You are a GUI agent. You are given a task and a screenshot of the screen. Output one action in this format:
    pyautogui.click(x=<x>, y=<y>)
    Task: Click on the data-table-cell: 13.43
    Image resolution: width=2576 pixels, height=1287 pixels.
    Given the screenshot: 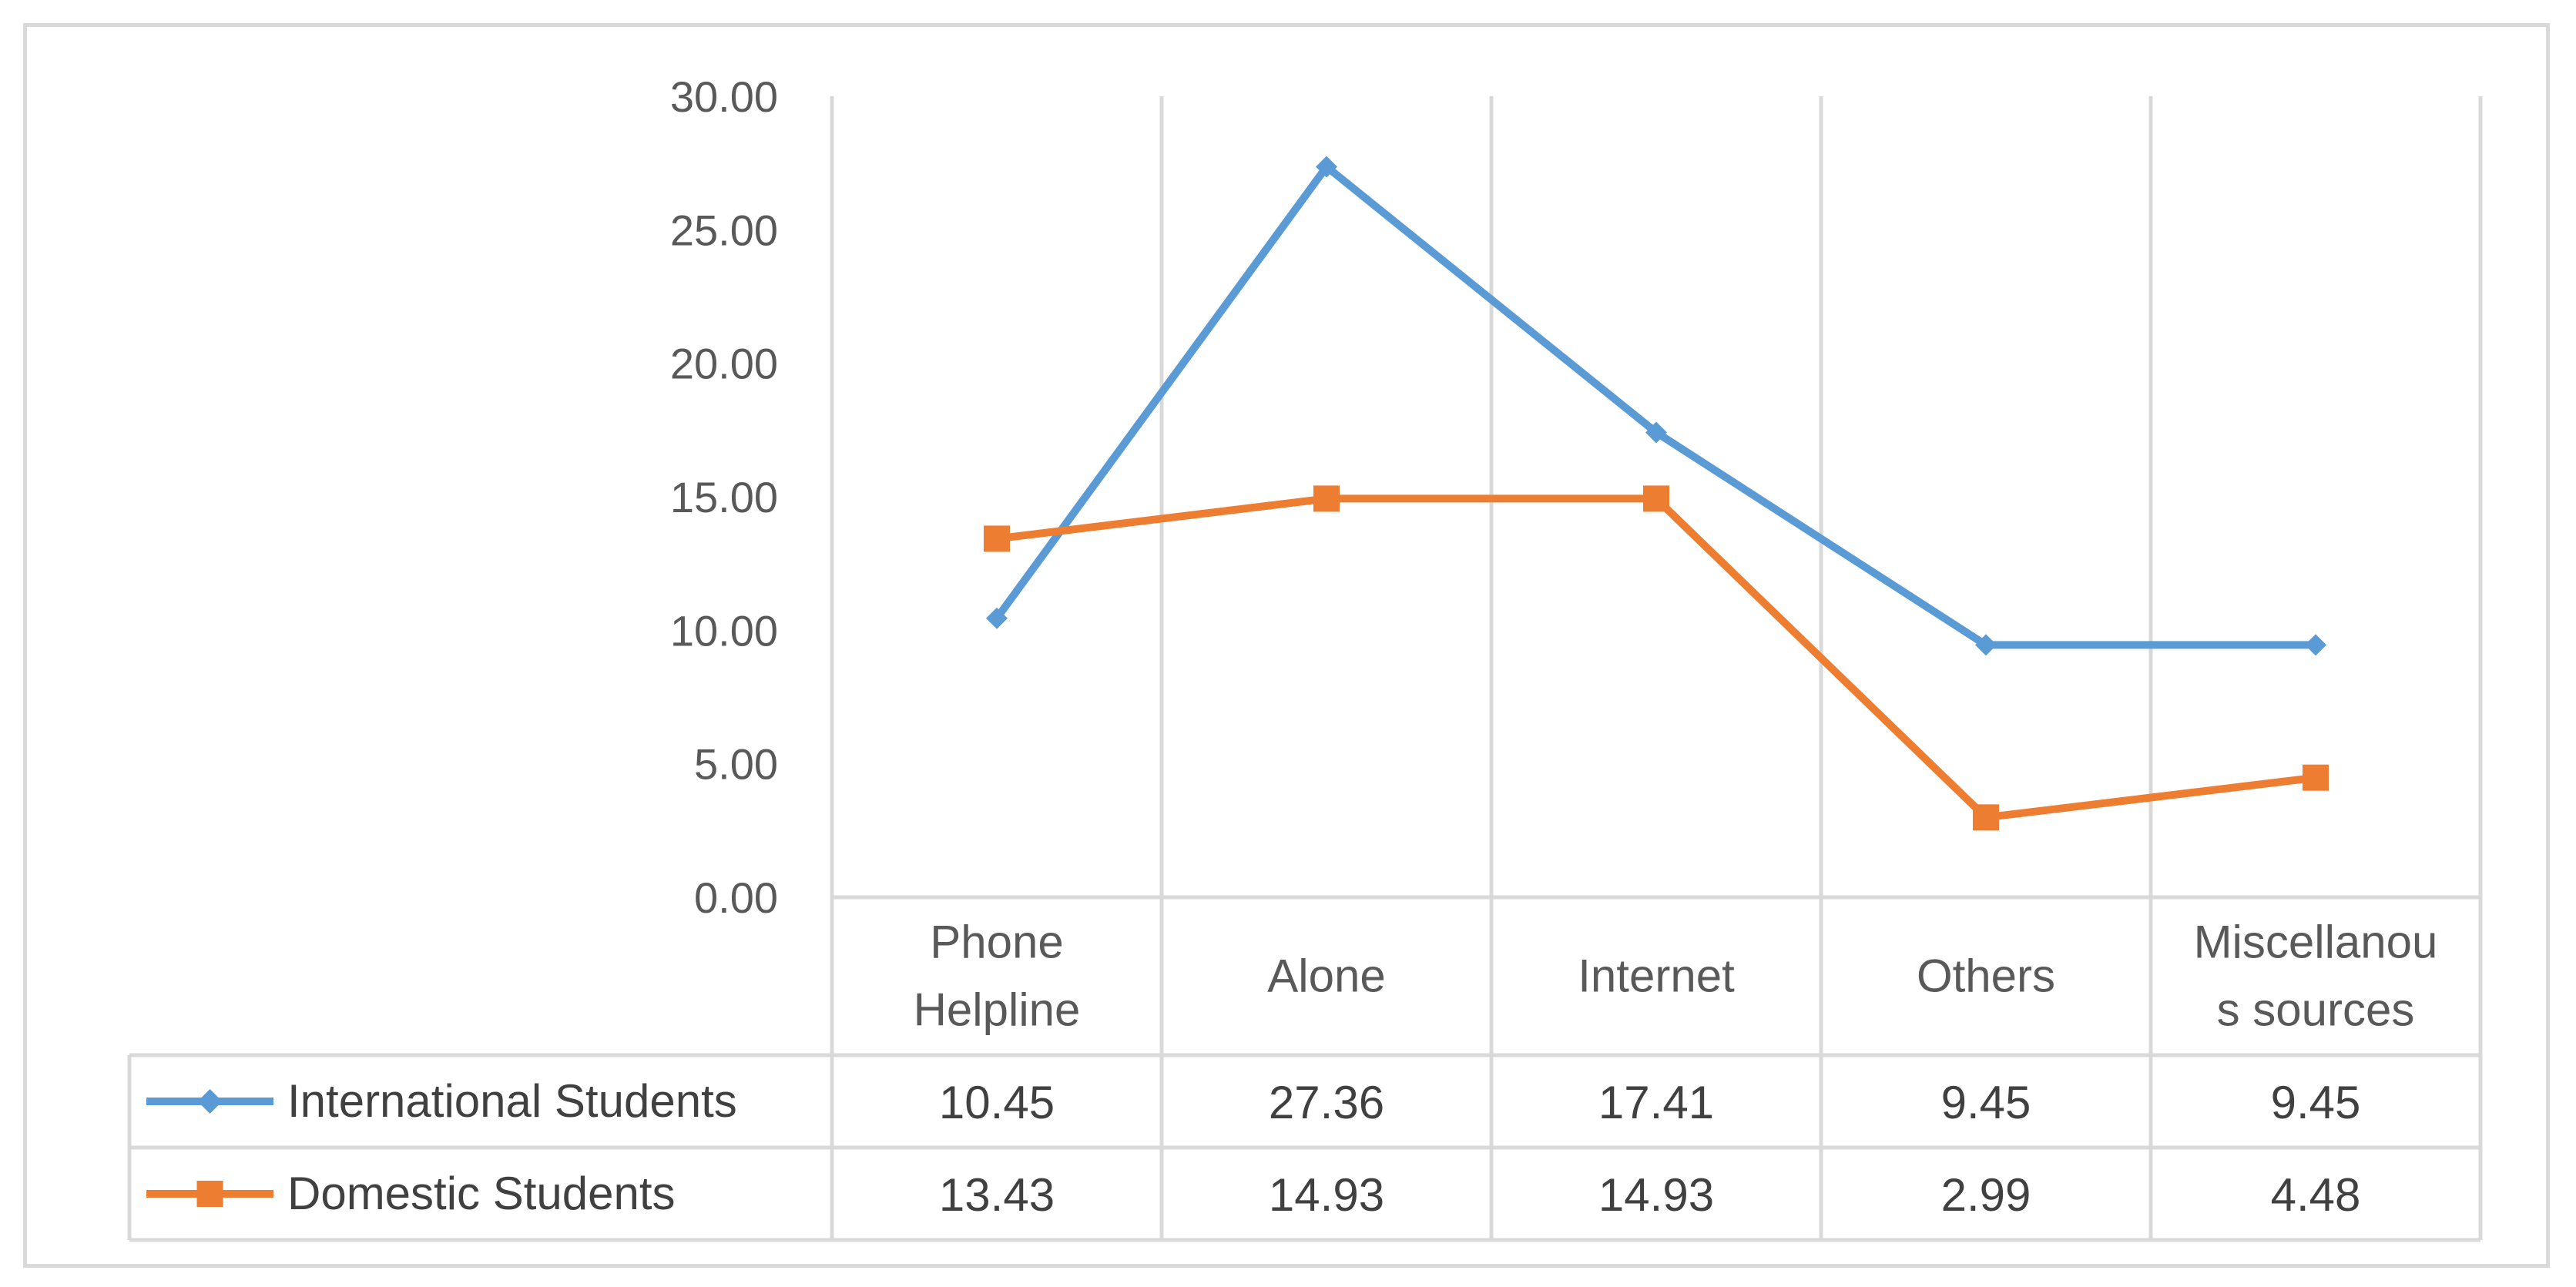 What is the action you would take?
    pyautogui.click(x=997, y=1195)
    